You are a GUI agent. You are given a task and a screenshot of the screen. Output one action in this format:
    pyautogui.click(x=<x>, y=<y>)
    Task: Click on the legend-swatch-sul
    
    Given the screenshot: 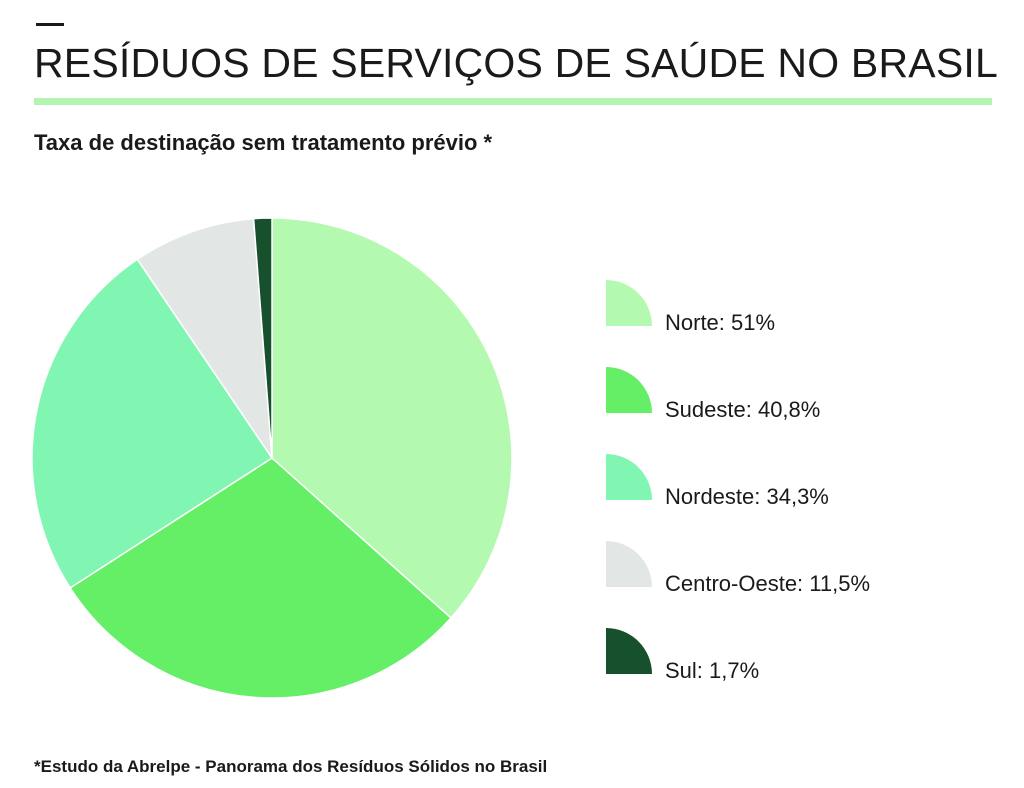 What is the action you would take?
    pyautogui.click(x=629, y=651)
    